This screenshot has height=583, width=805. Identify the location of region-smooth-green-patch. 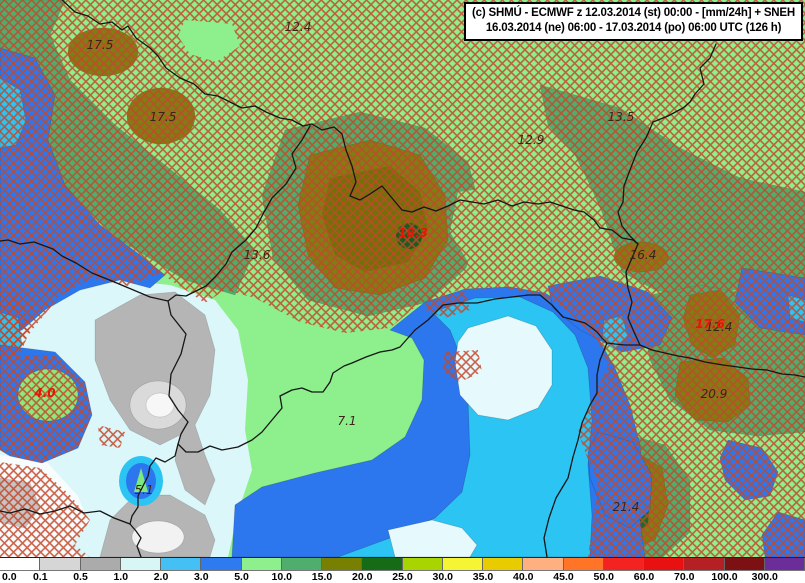
(209, 41).